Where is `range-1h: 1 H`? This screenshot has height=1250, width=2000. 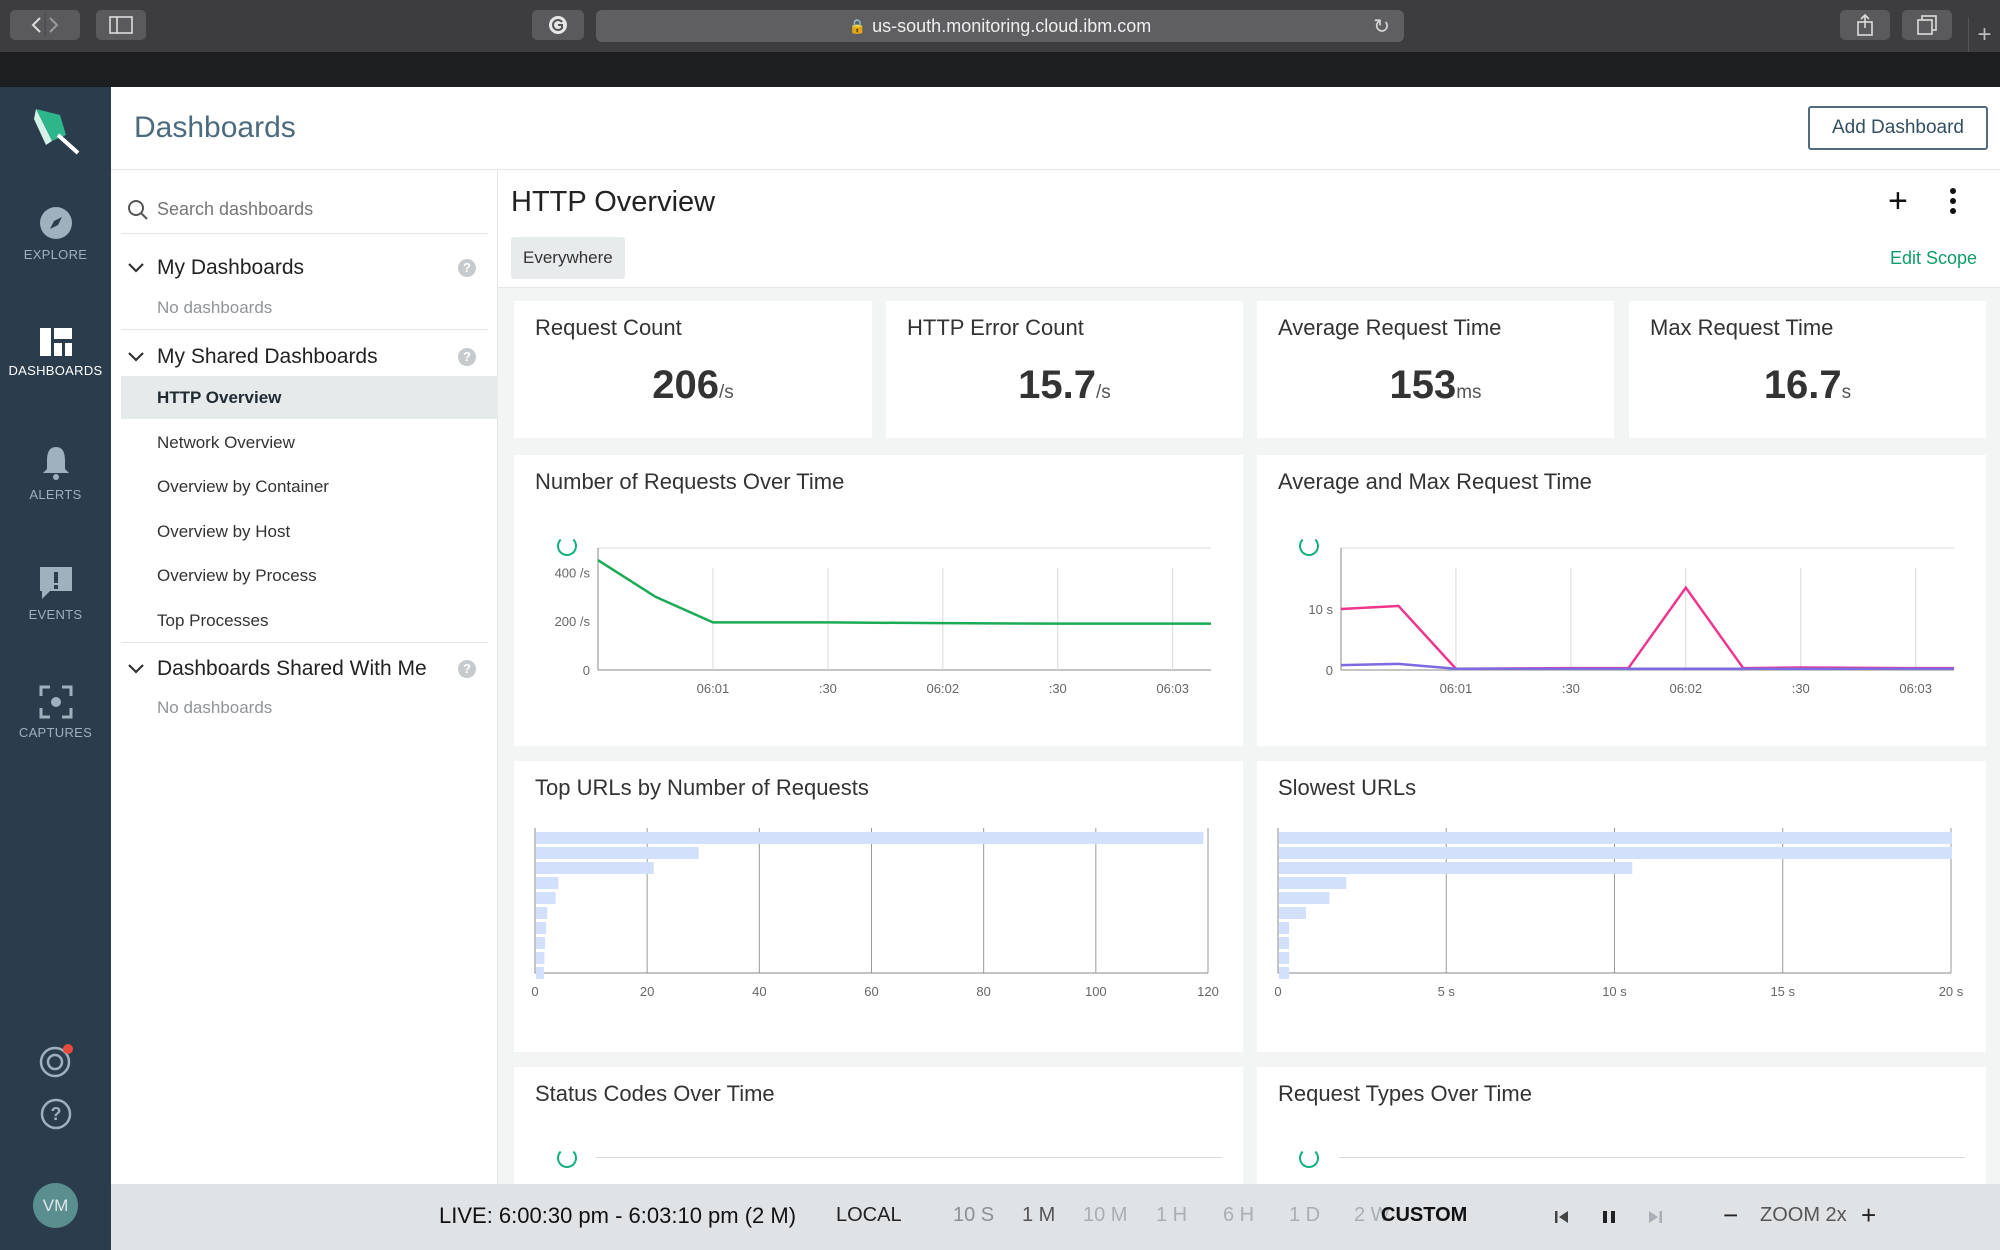 range-1h: 1 H is located at coordinates (1172, 1215).